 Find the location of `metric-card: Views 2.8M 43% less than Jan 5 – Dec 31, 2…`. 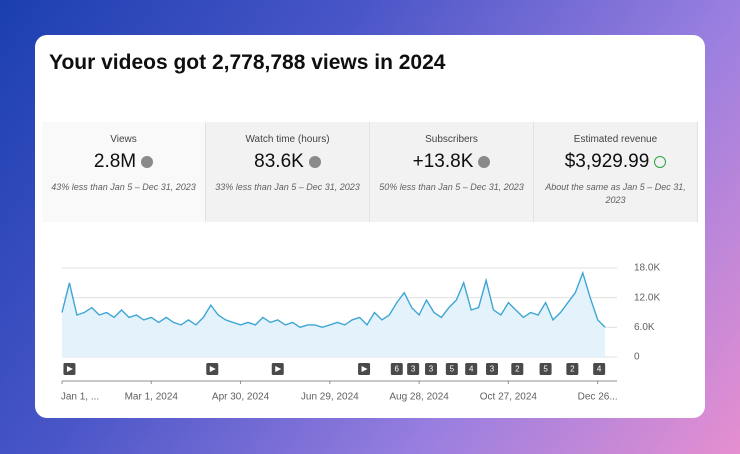

metric-card: Views 2.8M 43% less than Jan 5 – Dec 31, 2… is located at coordinates (124, 172).